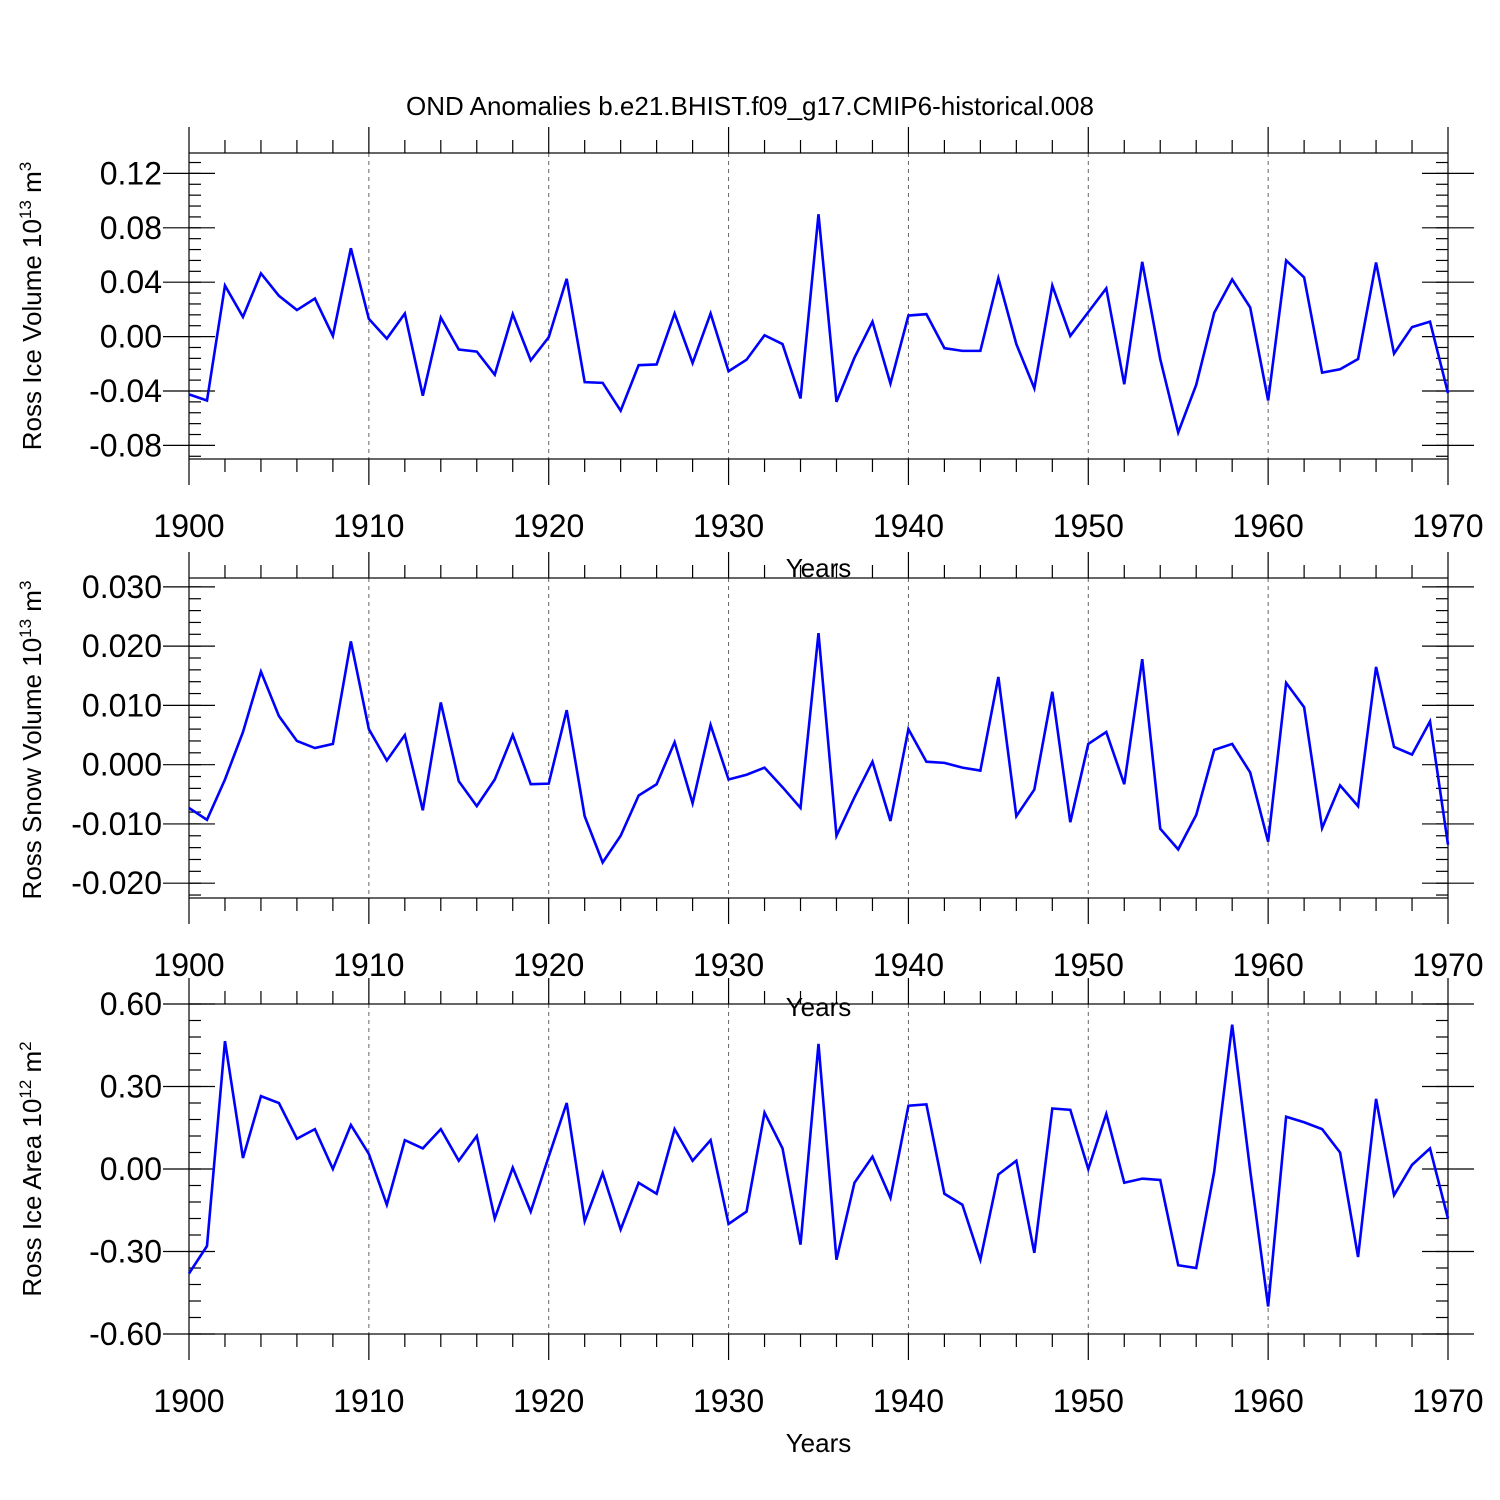  What do you see at coordinates (31, 306) in the screenshot?
I see `y-axis-label: Ross Ice Volume 1013 m3` at bounding box center [31, 306].